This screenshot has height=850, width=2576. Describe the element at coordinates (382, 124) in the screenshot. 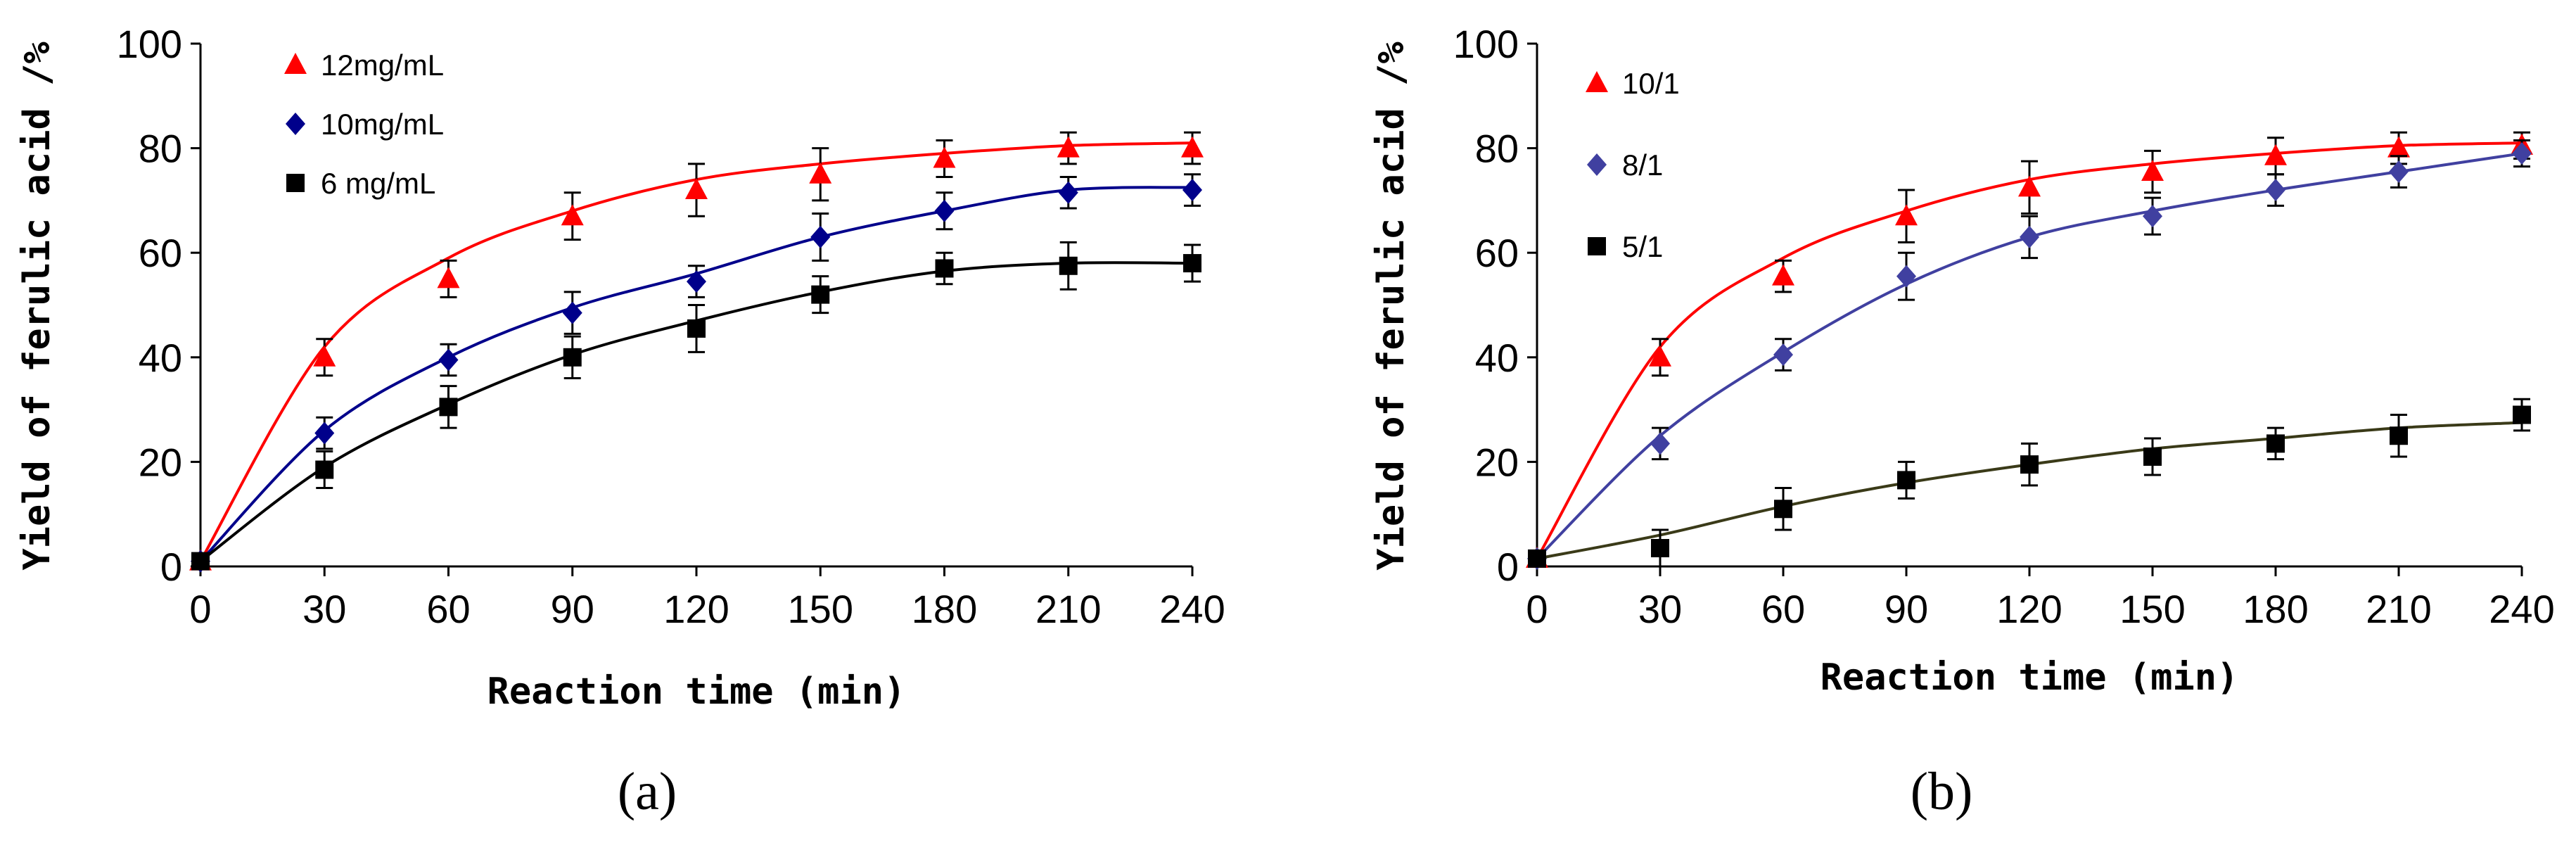

I see `legend-label: 10mg/mL` at that location.